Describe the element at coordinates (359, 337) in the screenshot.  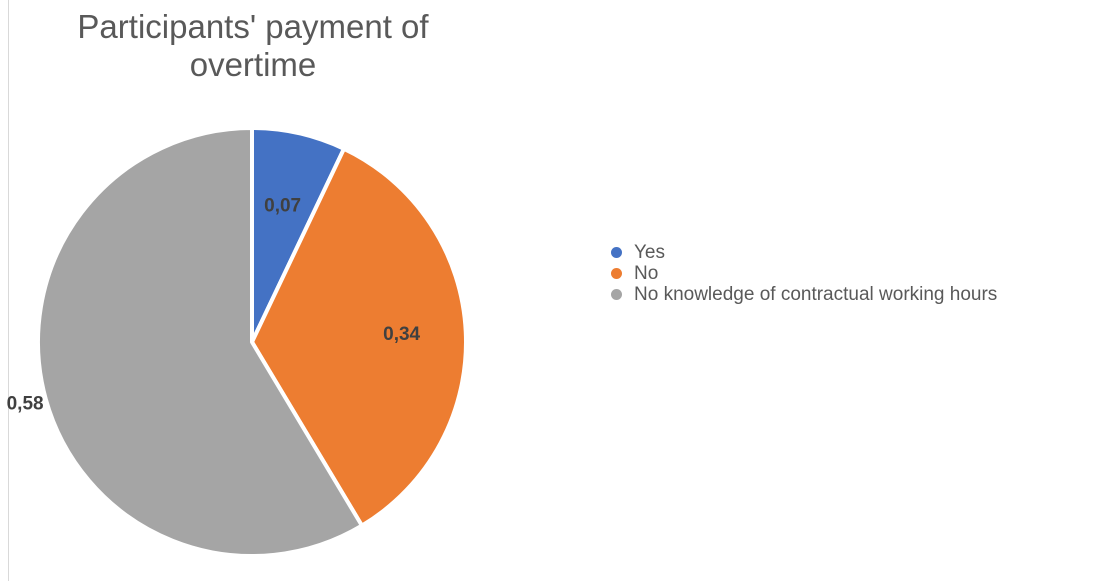
I see `pie-slice-no` at that location.